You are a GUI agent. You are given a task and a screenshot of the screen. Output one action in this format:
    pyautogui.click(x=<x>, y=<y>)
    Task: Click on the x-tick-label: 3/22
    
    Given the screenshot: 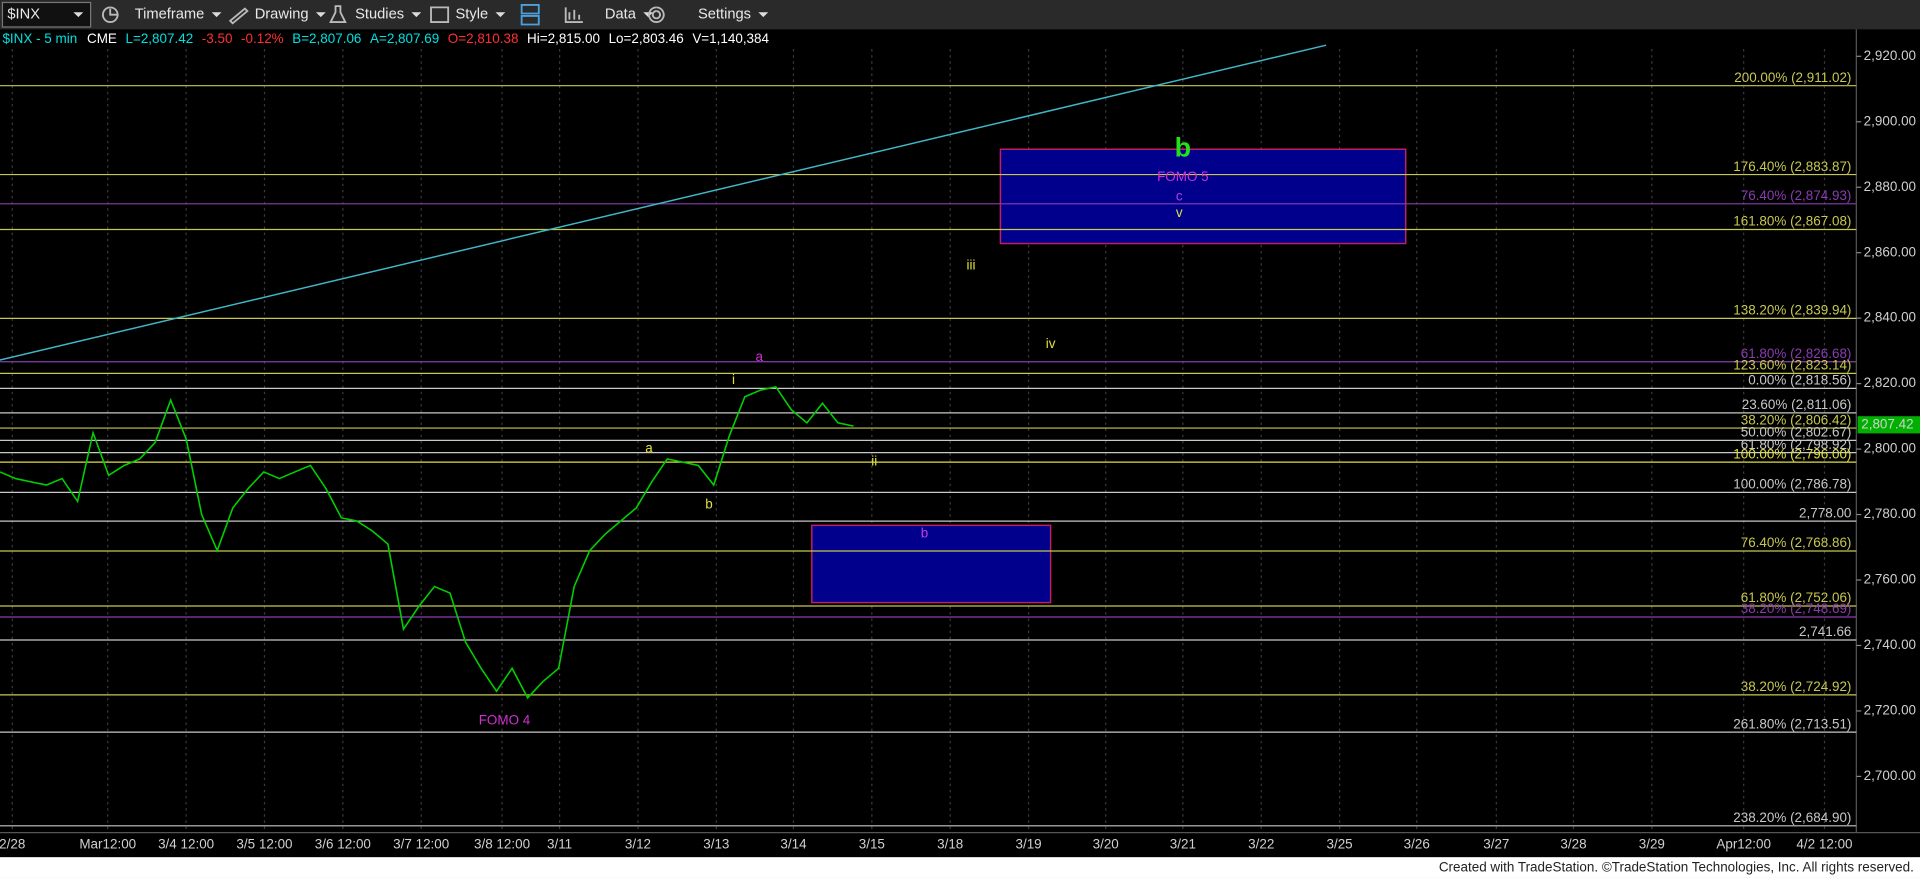 What is the action you would take?
    pyautogui.click(x=1261, y=843)
    